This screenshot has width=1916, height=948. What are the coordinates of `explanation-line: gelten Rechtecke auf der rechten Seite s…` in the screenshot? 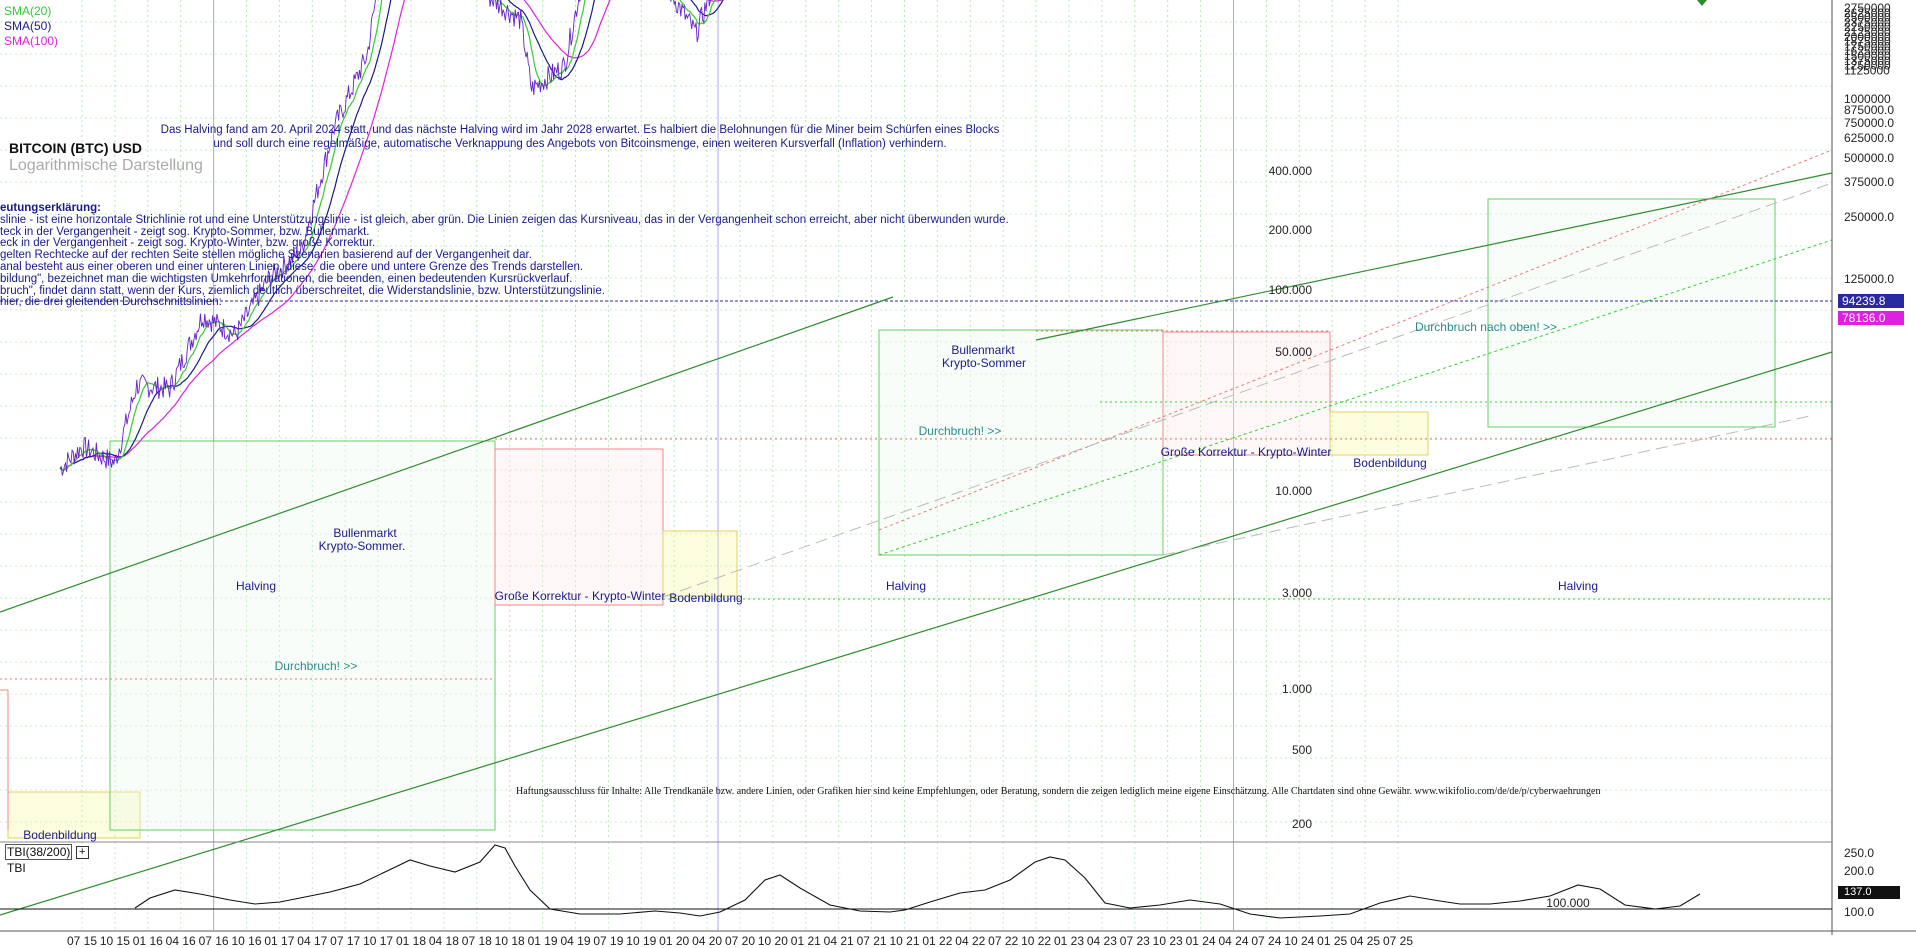 It's located at (266, 255).